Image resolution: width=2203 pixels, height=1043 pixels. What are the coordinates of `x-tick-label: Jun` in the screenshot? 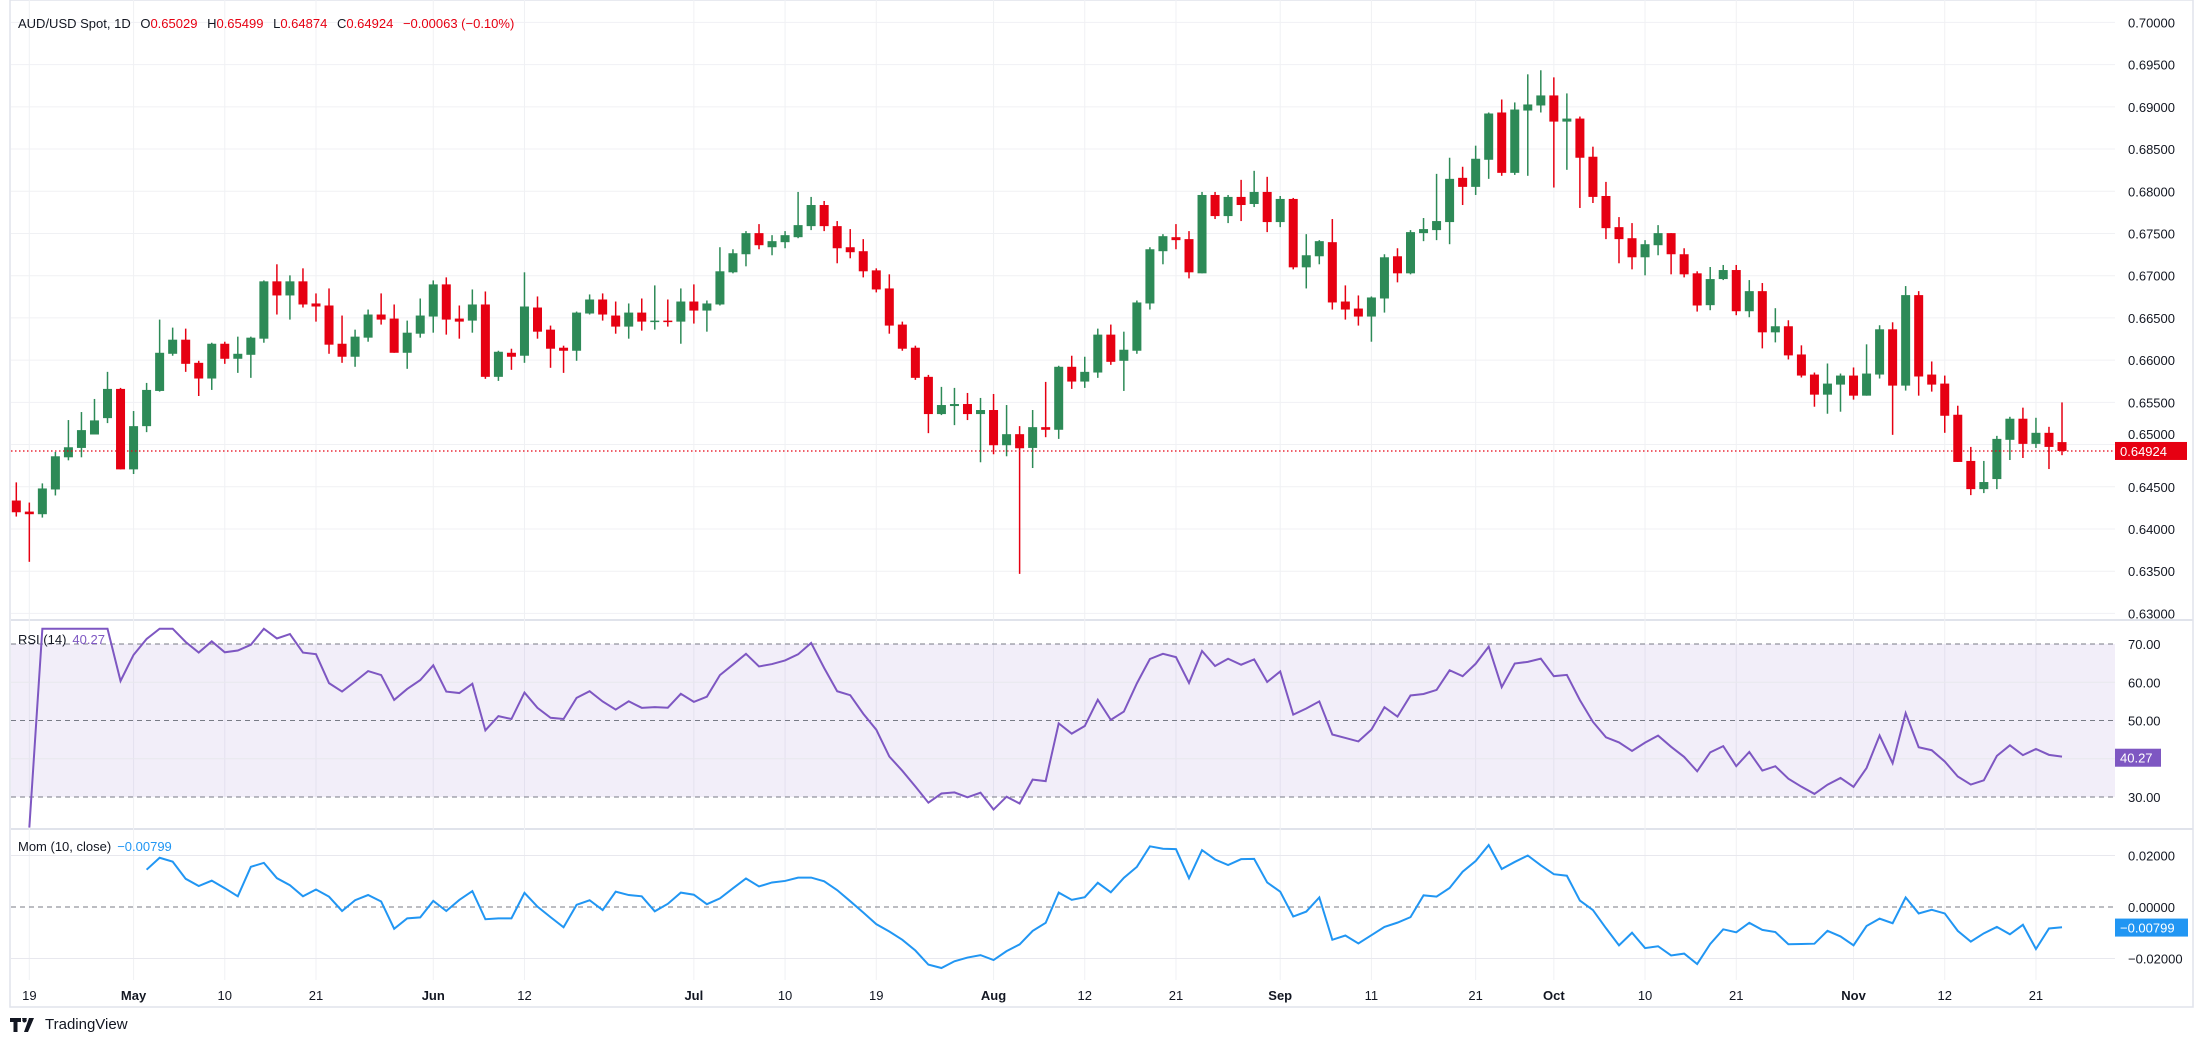 It's located at (433, 995).